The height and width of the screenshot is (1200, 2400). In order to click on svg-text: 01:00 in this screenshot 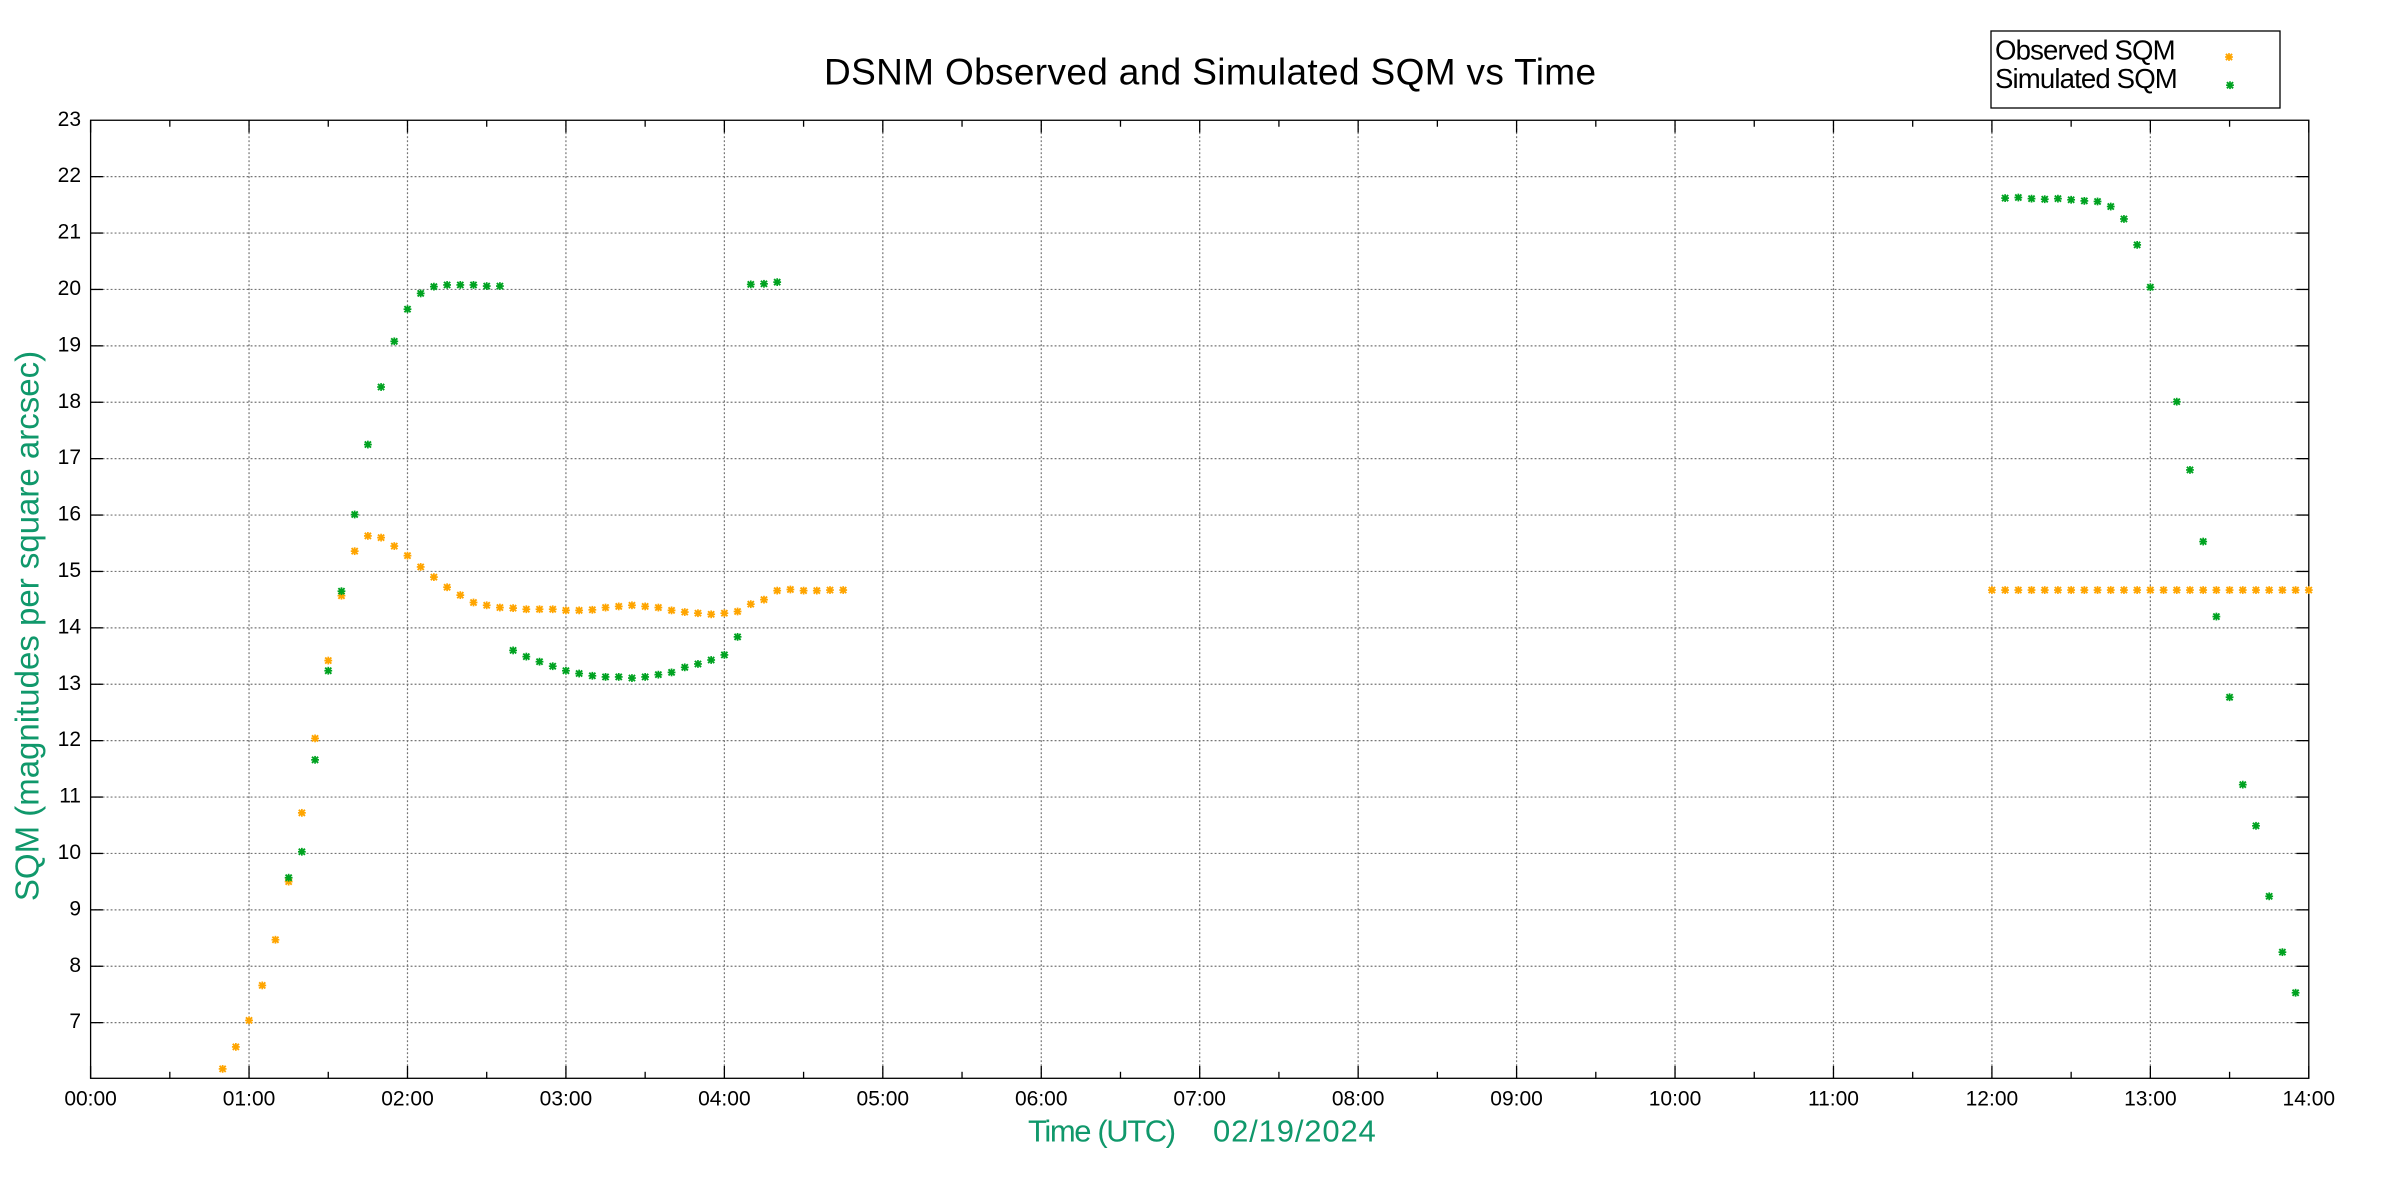, I will do `click(249, 1099)`.